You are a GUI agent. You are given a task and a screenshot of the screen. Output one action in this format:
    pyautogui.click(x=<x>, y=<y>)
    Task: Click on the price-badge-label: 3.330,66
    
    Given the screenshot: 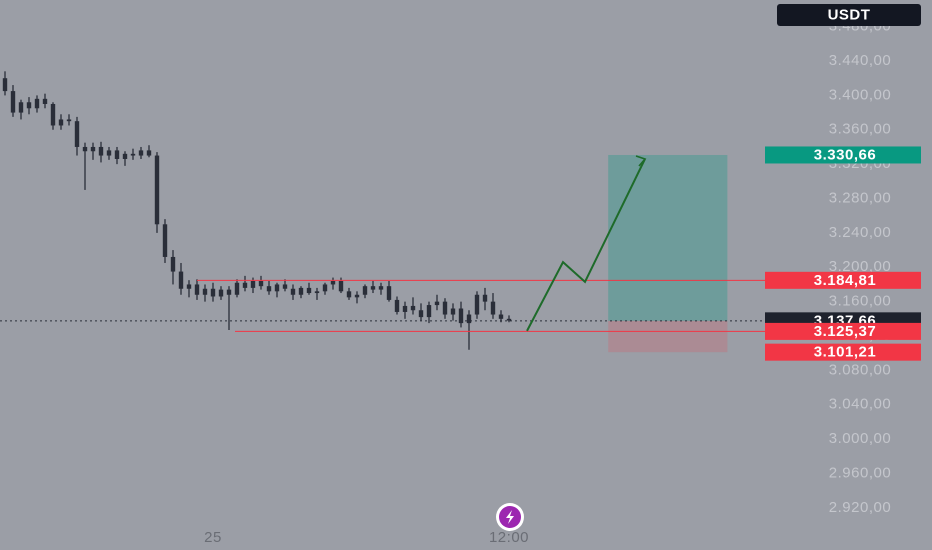 What is the action you would take?
    pyautogui.click(x=845, y=154)
    